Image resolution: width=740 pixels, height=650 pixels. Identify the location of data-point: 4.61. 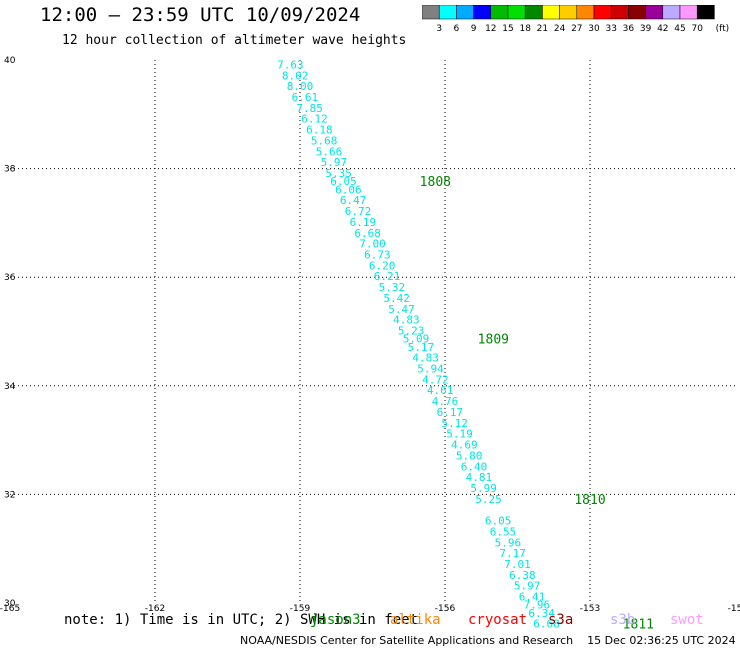
(440, 390).